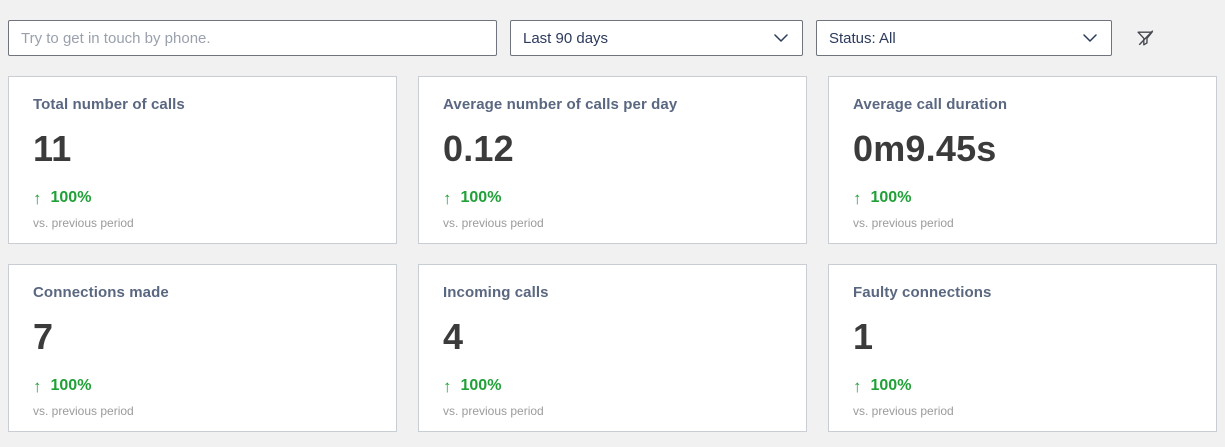 The height and width of the screenshot is (447, 1225). Describe the element at coordinates (478, 148) in the screenshot. I see `card-value: 0.12` at that location.